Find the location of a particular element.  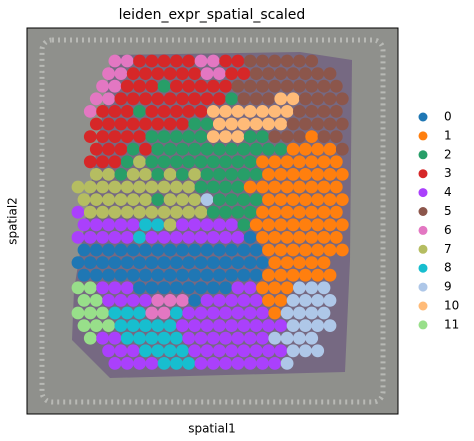

legend-marker is located at coordinates (423, 325).